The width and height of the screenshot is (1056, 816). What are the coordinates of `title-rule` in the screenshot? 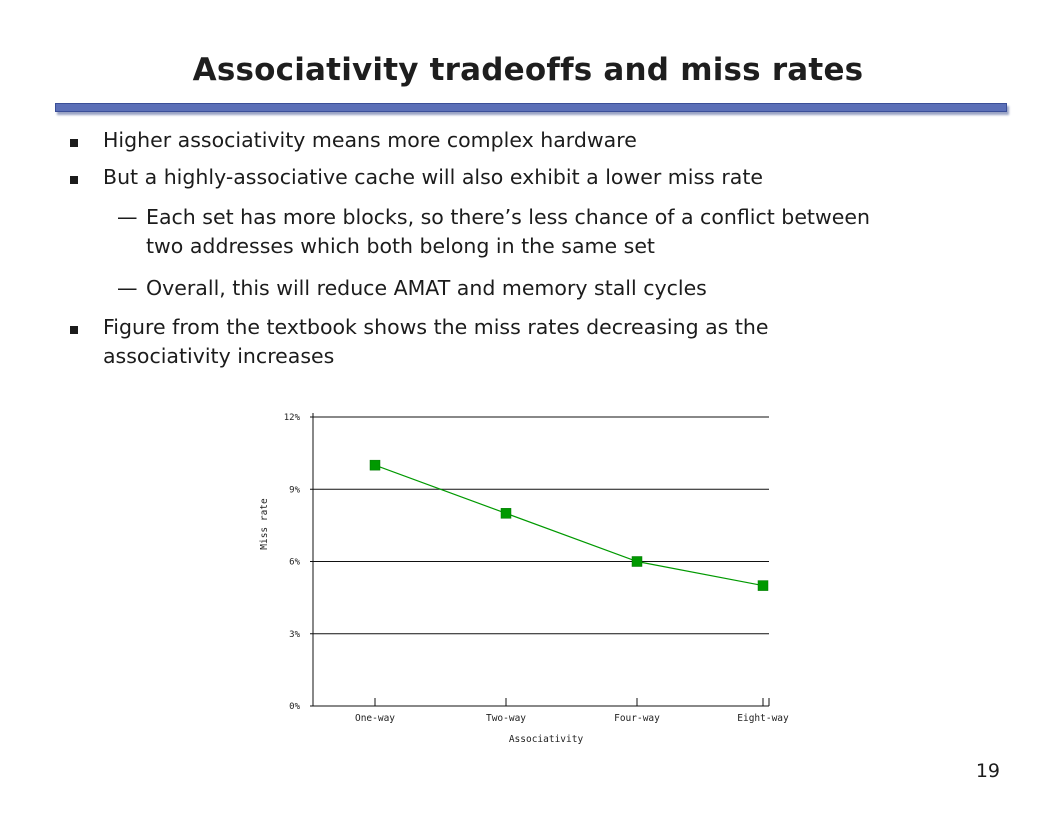 It's located at (531, 107).